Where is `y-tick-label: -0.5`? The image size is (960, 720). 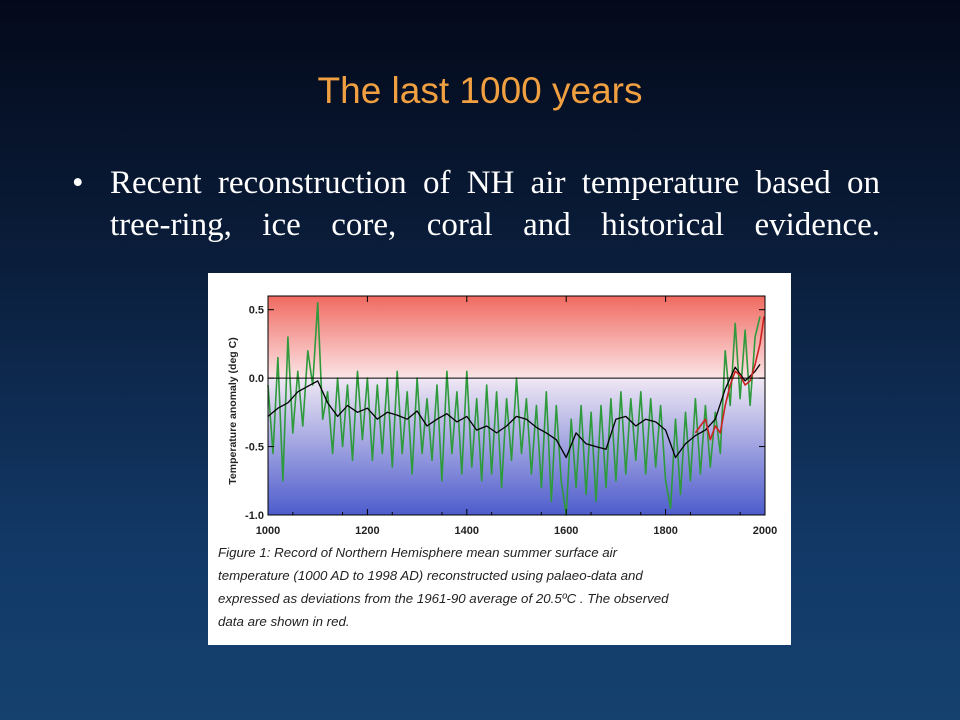 y-tick-label: -0.5 is located at coordinates (254, 448).